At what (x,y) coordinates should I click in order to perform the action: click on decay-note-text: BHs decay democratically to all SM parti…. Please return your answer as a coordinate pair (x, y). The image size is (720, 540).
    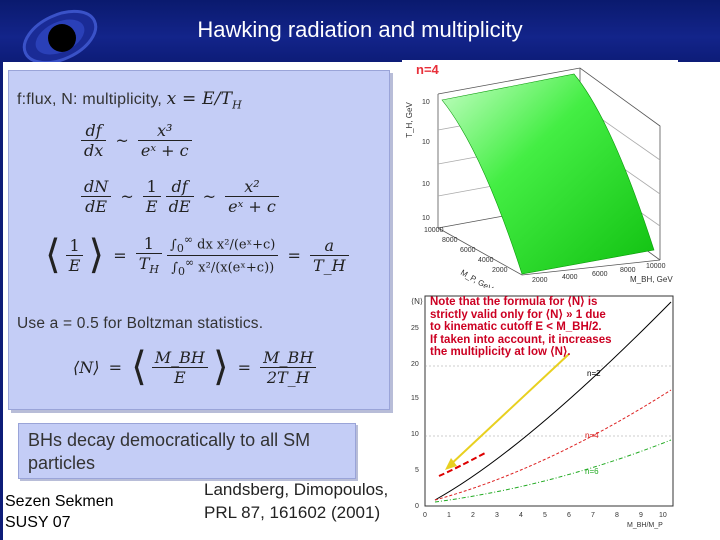
    Looking at the image, I should click on (169, 451).